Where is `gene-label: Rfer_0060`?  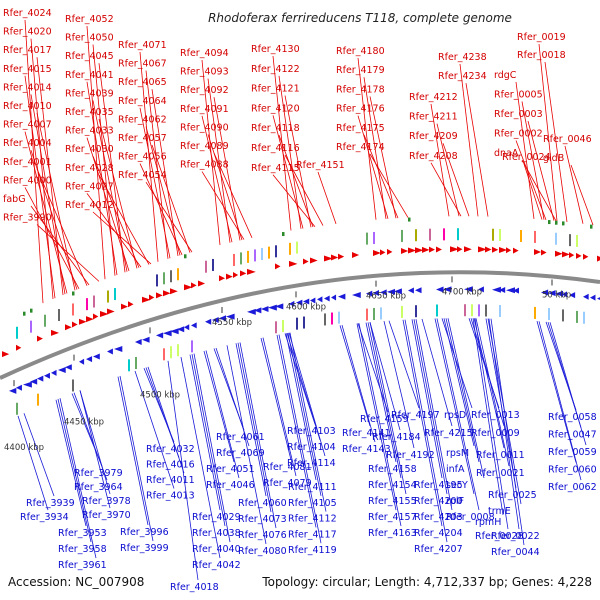
gene-label: Rfer_0060 is located at coordinates (572, 470).